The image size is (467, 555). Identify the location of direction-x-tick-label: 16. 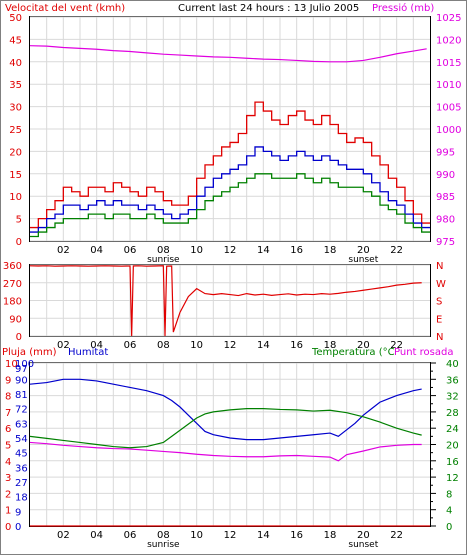
(296, 345).